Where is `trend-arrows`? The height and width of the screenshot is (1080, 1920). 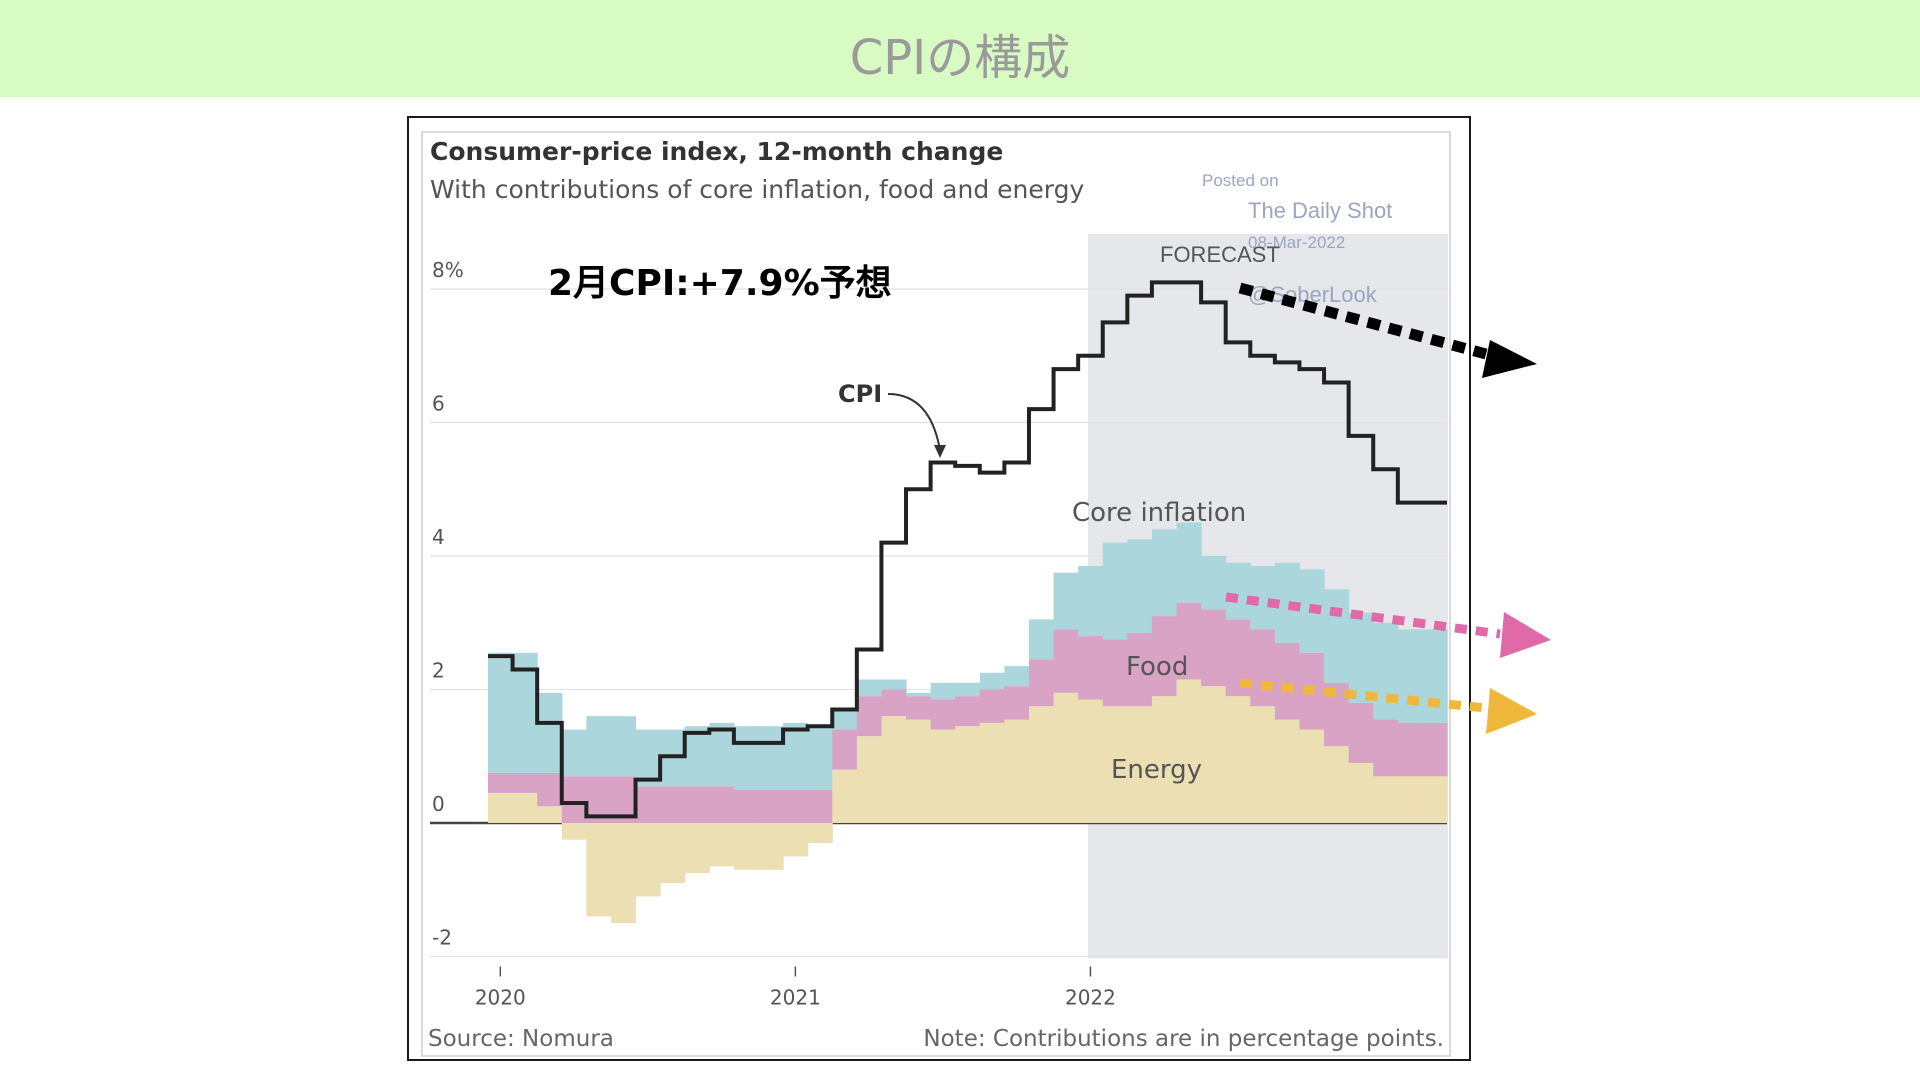 trend-arrows is located at coordinates (1388, 508).